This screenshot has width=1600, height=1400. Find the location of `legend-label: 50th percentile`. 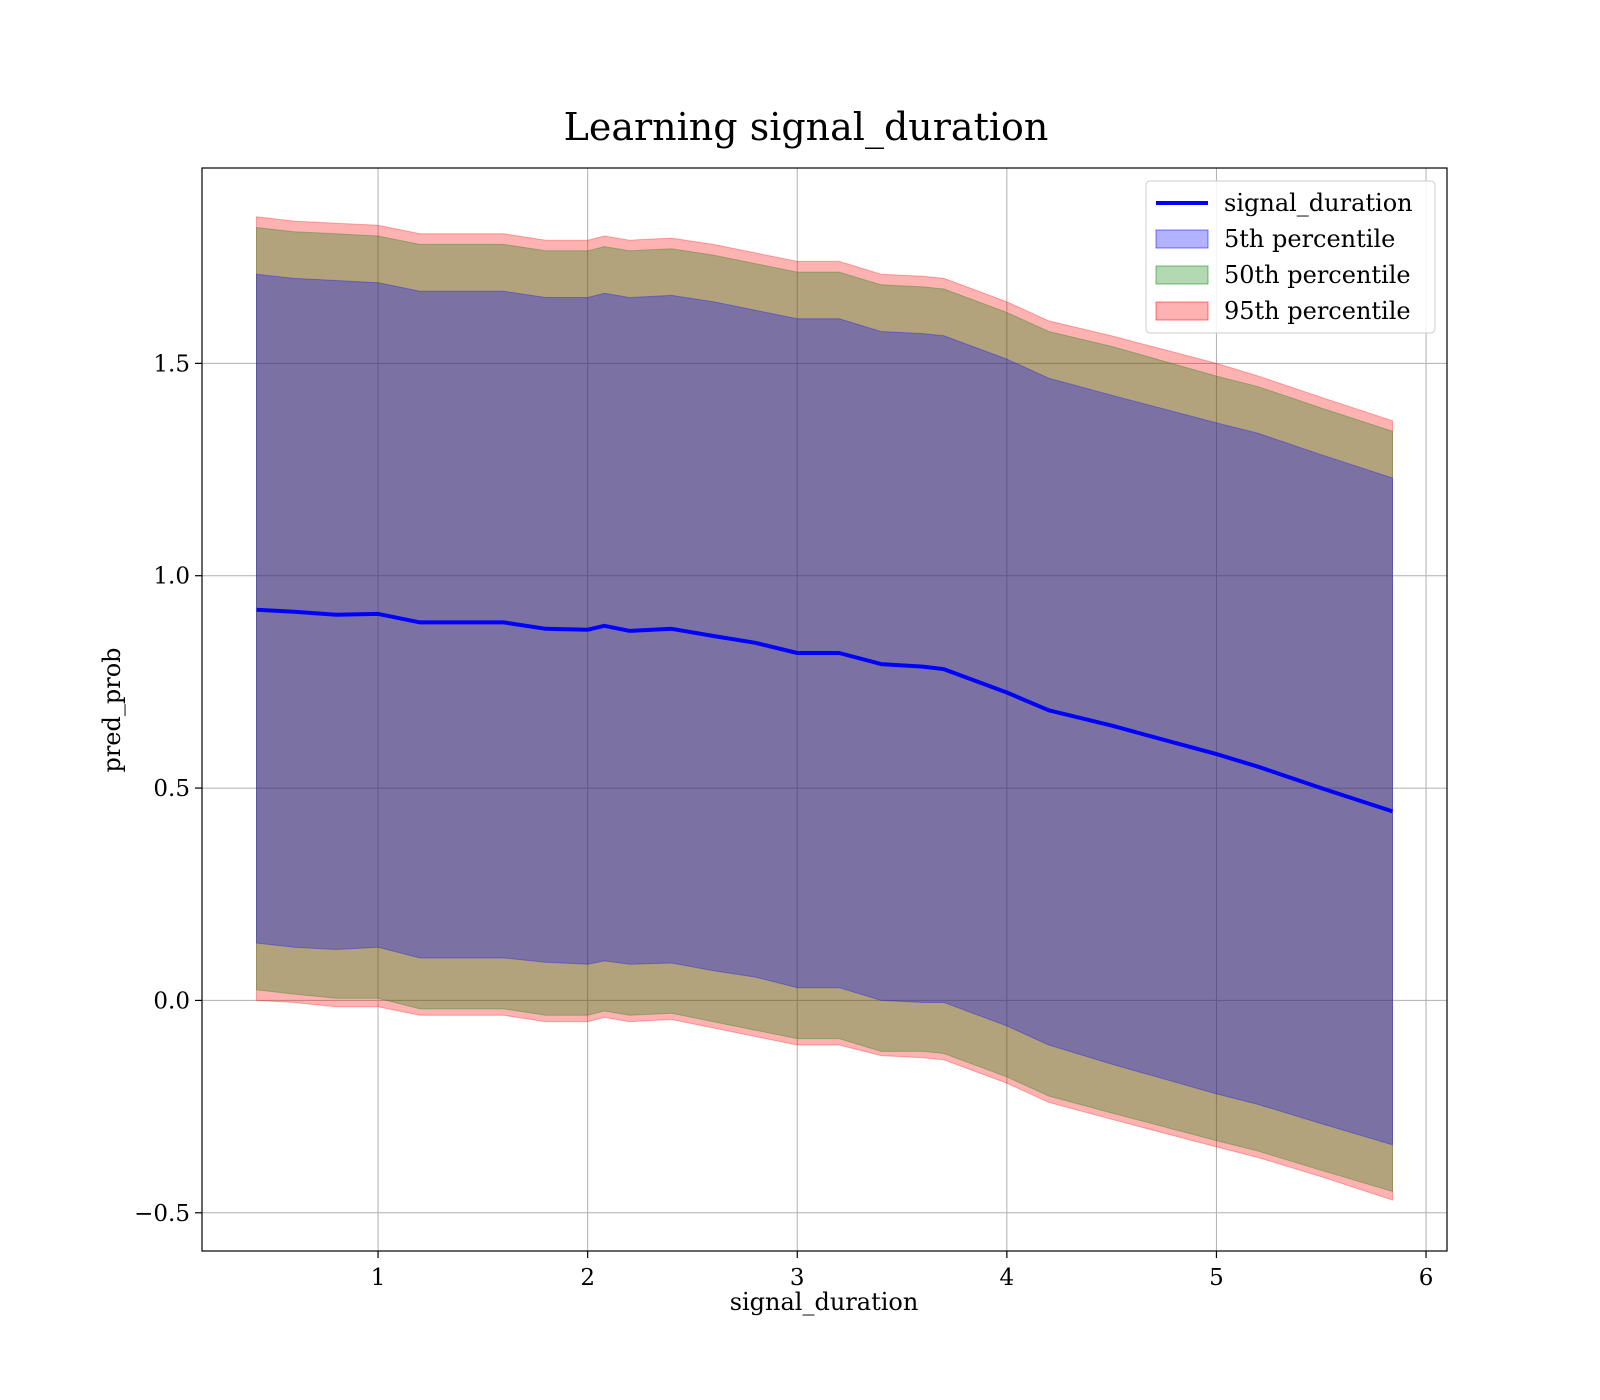

legend-label: 50th percentile is located at coordinates (1317, 275).